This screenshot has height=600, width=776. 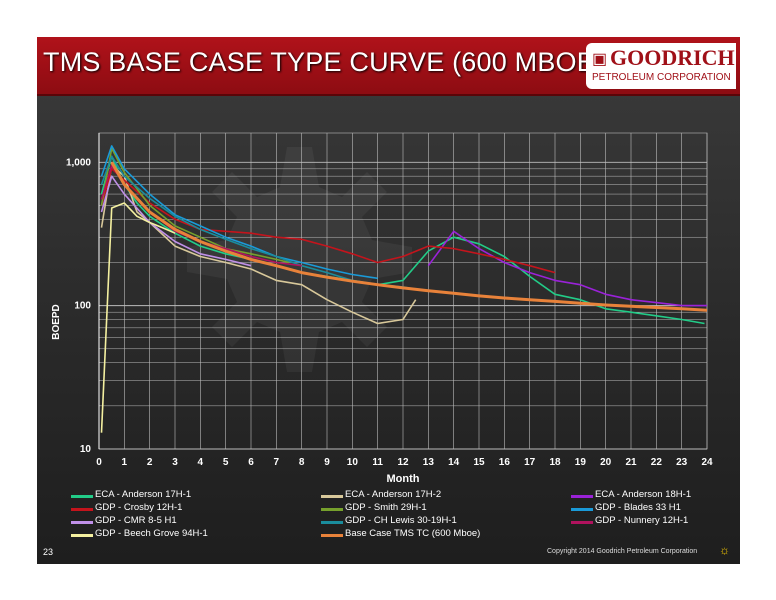 I want to click on company-logo: ▣ GOODRICH PETROLEUM CORPORATION, so click(x=661, y=66).